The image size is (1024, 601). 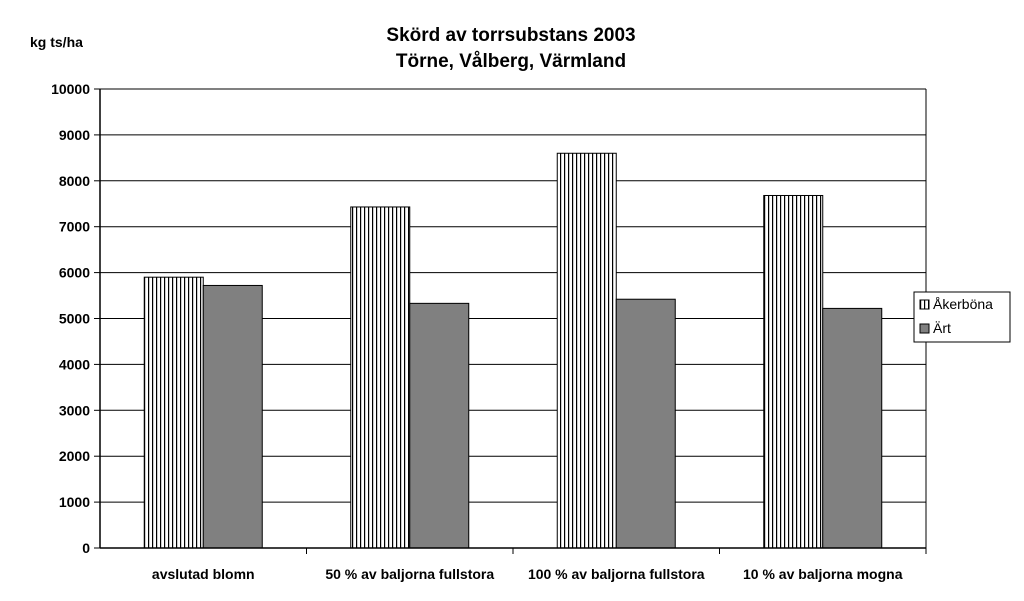 What do you see at coordinates (74, 410) in the screenshot?
I see `y-tick-label: 3000` at bounding box center [74, 410].